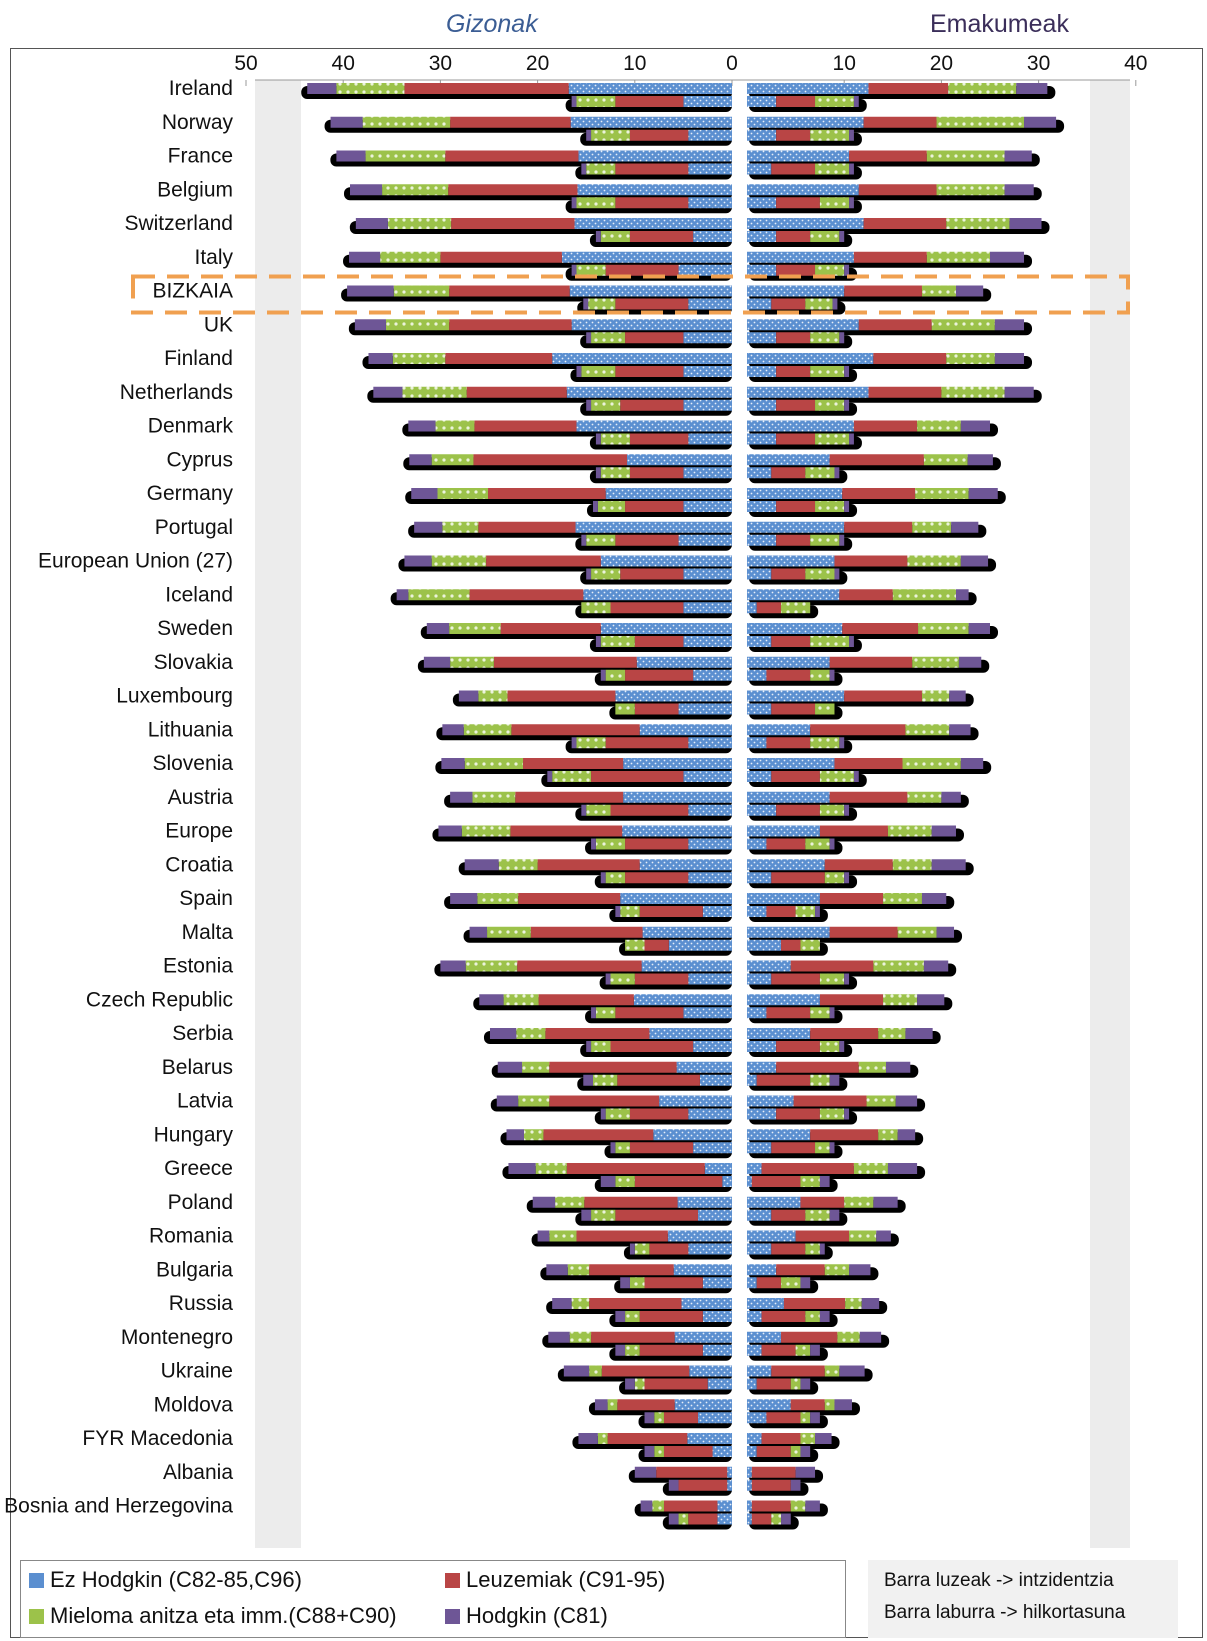 The image size is (1207, 1641). Describe the element at coordinates (176, 392) in the screenshot. I see `country-label: Netherlands` at that location.